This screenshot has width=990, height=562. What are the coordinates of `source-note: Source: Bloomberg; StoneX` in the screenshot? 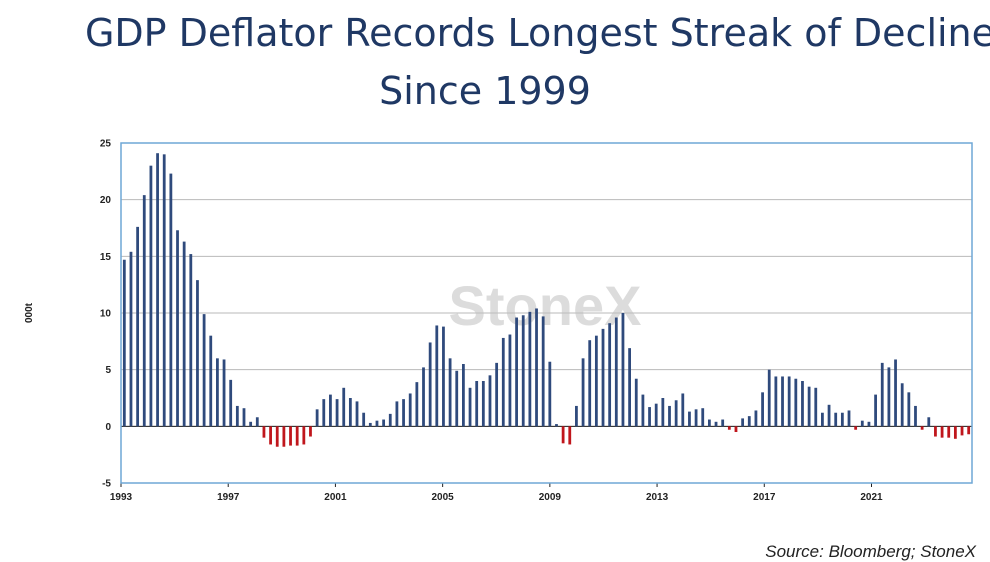 It's located at (870, 551).